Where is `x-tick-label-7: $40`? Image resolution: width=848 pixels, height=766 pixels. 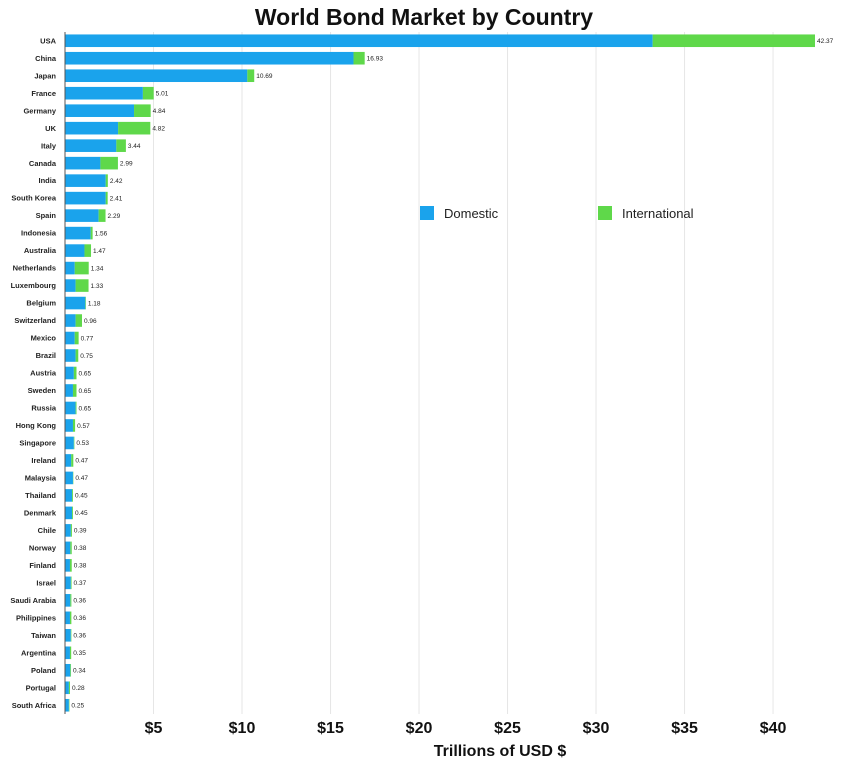
x-tick-label-7: $40 is located at coordinates (773, 728).